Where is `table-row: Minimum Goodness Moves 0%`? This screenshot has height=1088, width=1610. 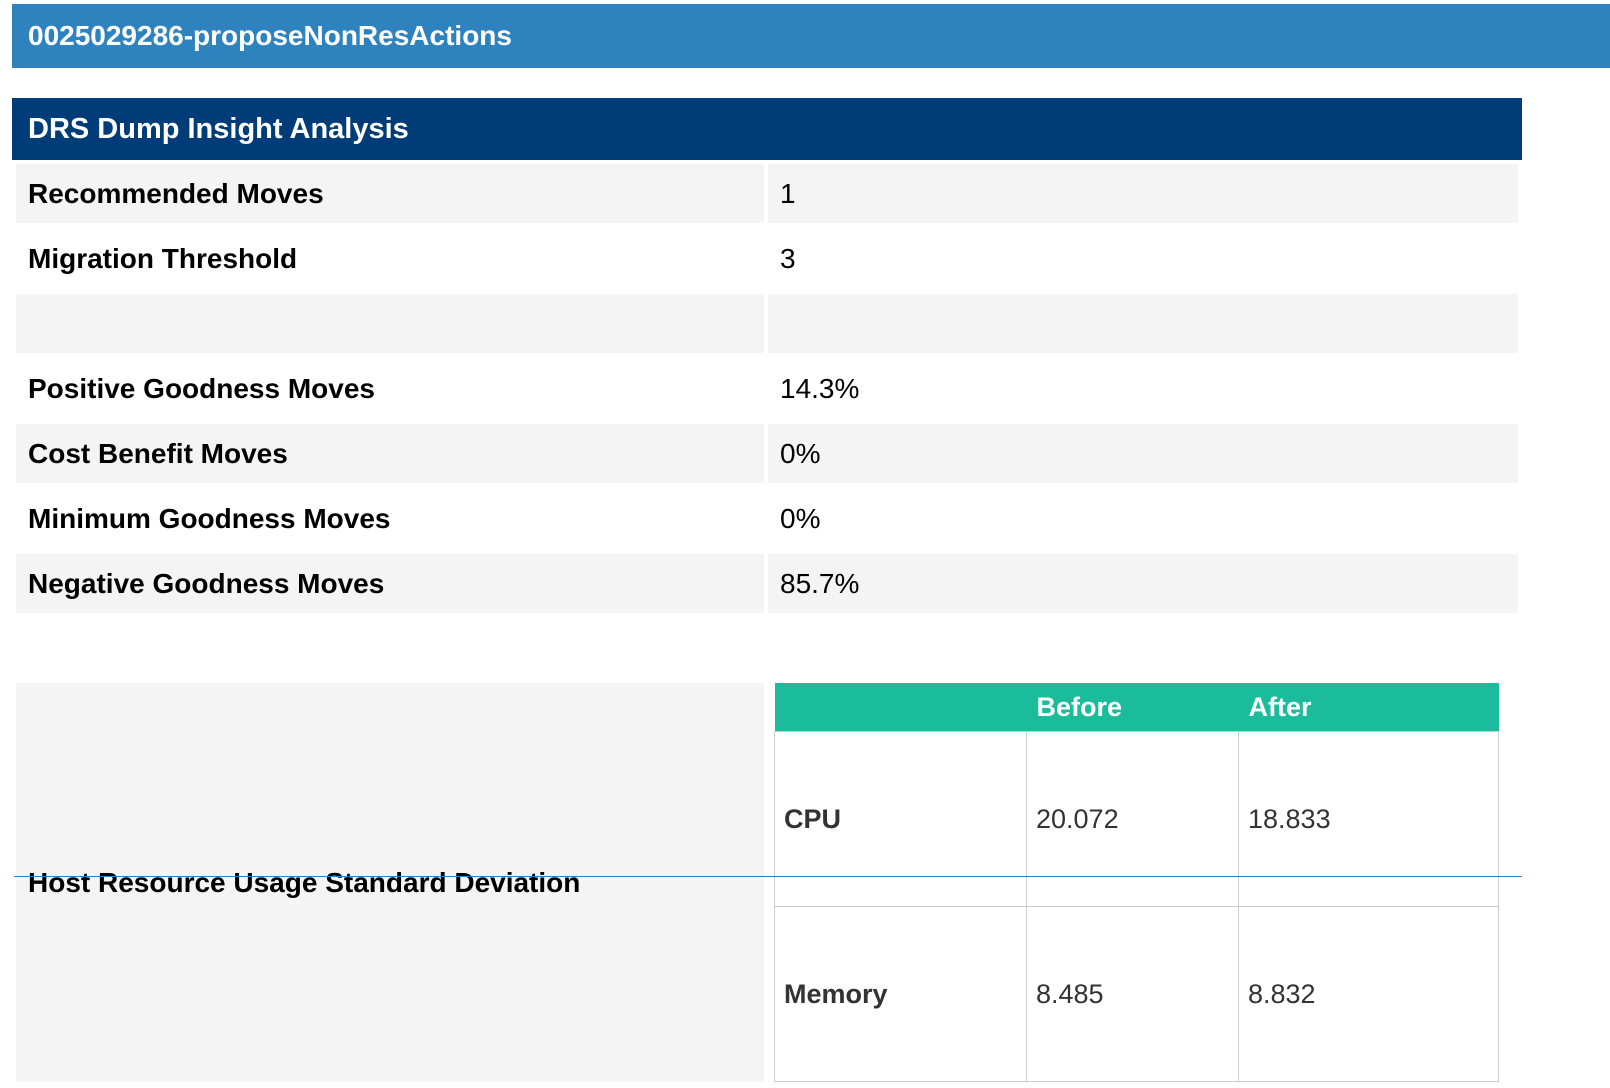
table-row: Minimum Goodness Moves 0% is located at coordinates (767, 518).